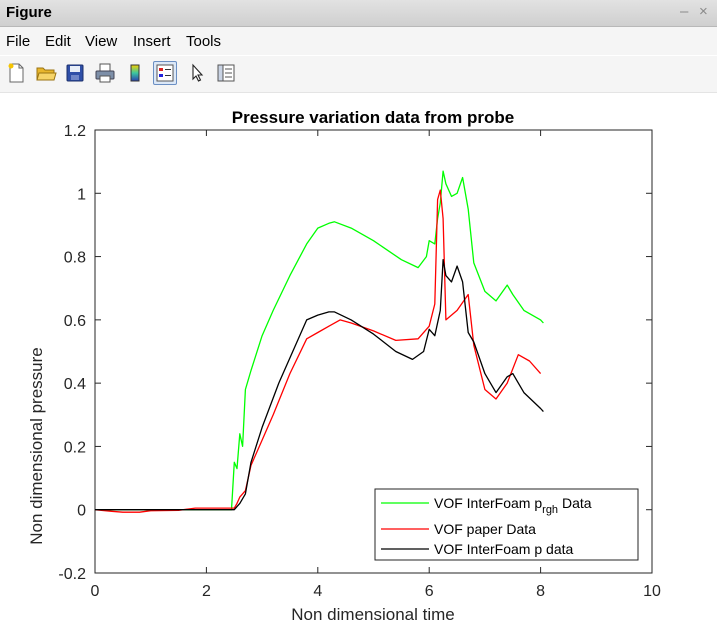  I want to click on save-icon, so click(75, 73).